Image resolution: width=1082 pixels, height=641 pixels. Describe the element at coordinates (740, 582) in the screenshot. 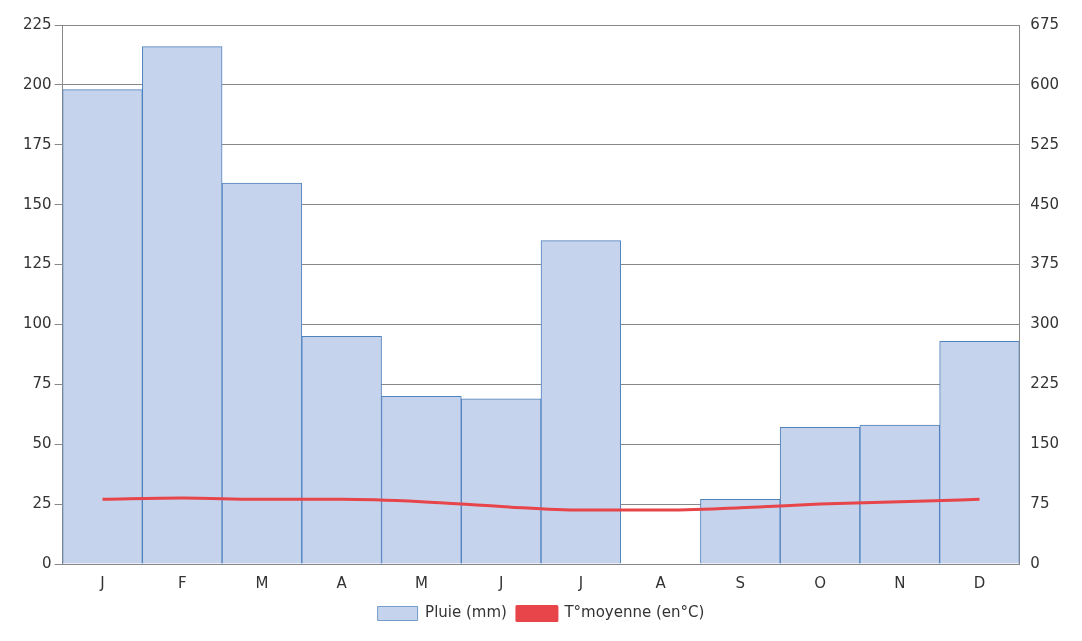

I see `x-tick-label: S` at that location.